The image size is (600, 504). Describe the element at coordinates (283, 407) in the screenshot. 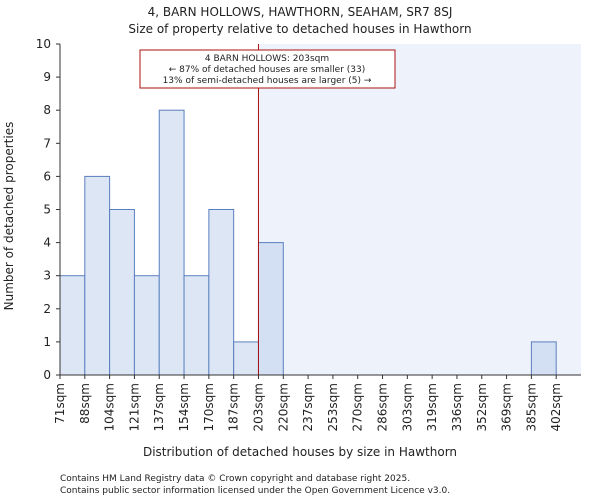

I see `x-tick-label: 220sqm` at that location.